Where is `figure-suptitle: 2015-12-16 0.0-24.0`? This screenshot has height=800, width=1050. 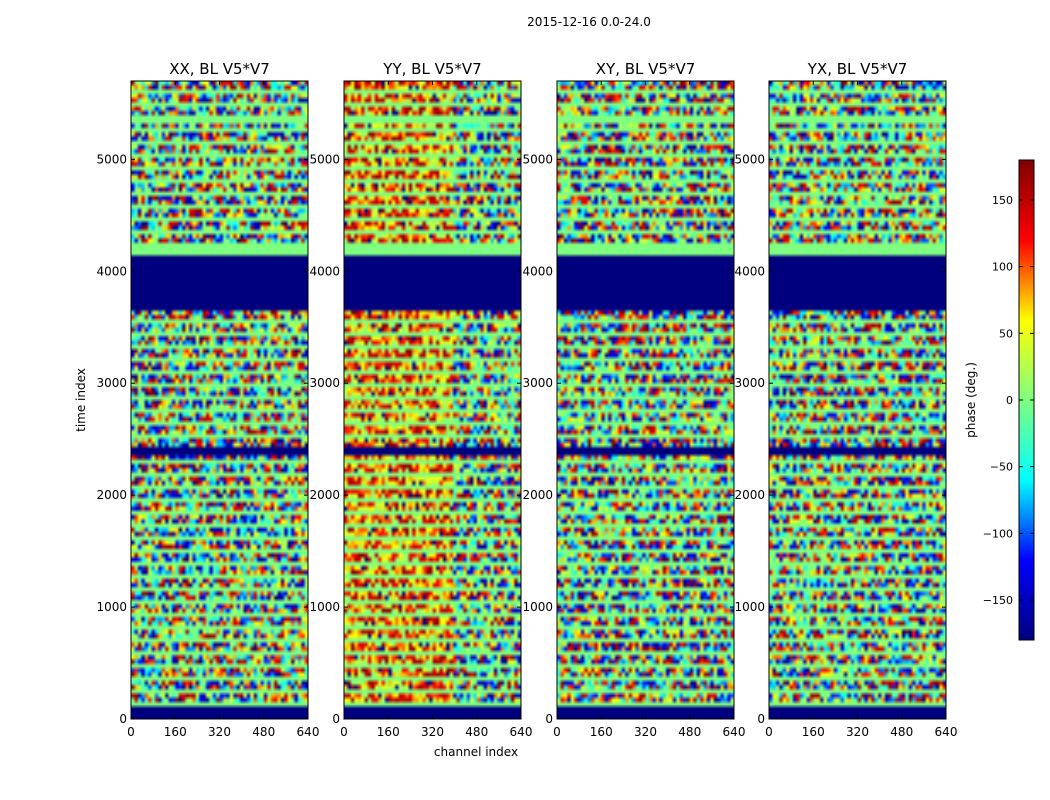
figure-suptitle: 2015-12-16 0.0-24.0 is located at coordinates (589, 22).